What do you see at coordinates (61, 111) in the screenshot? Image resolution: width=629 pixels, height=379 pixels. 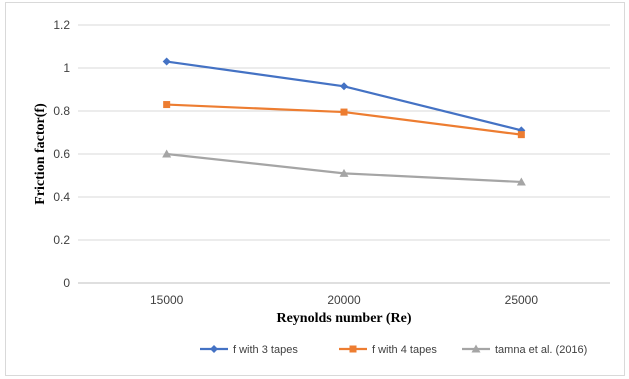 I see `y-tick-label: 0.8` at bounding box center [61, 111].